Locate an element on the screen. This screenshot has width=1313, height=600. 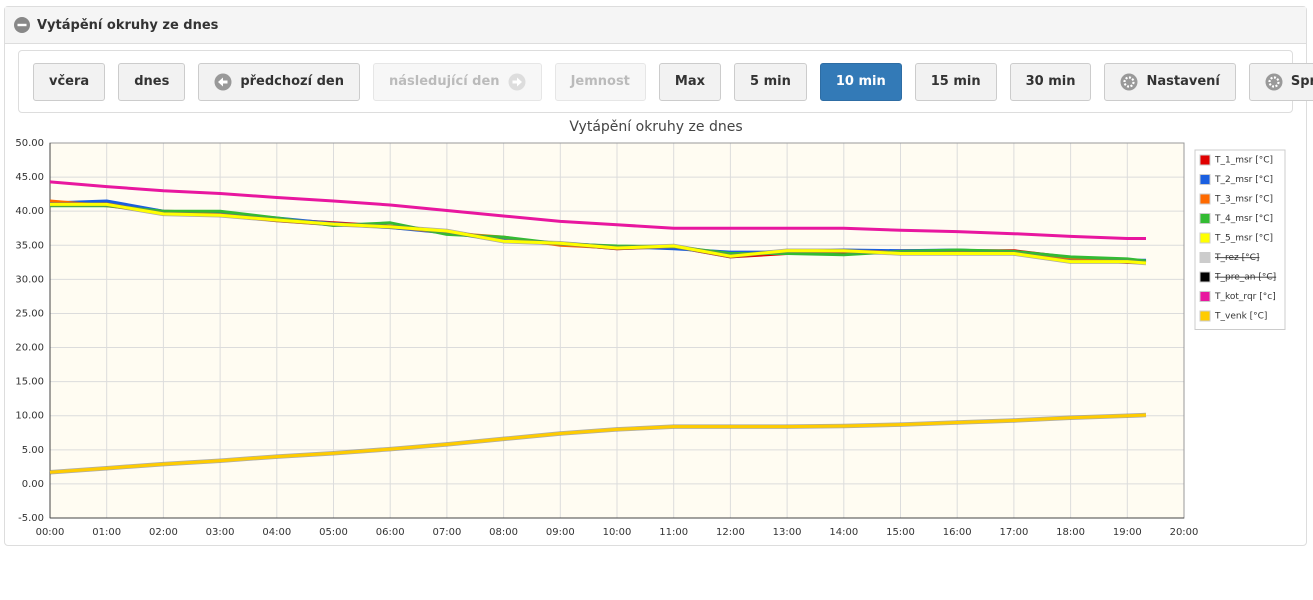
toolbar-button: Jemnost is located at coordinates (600, 81).